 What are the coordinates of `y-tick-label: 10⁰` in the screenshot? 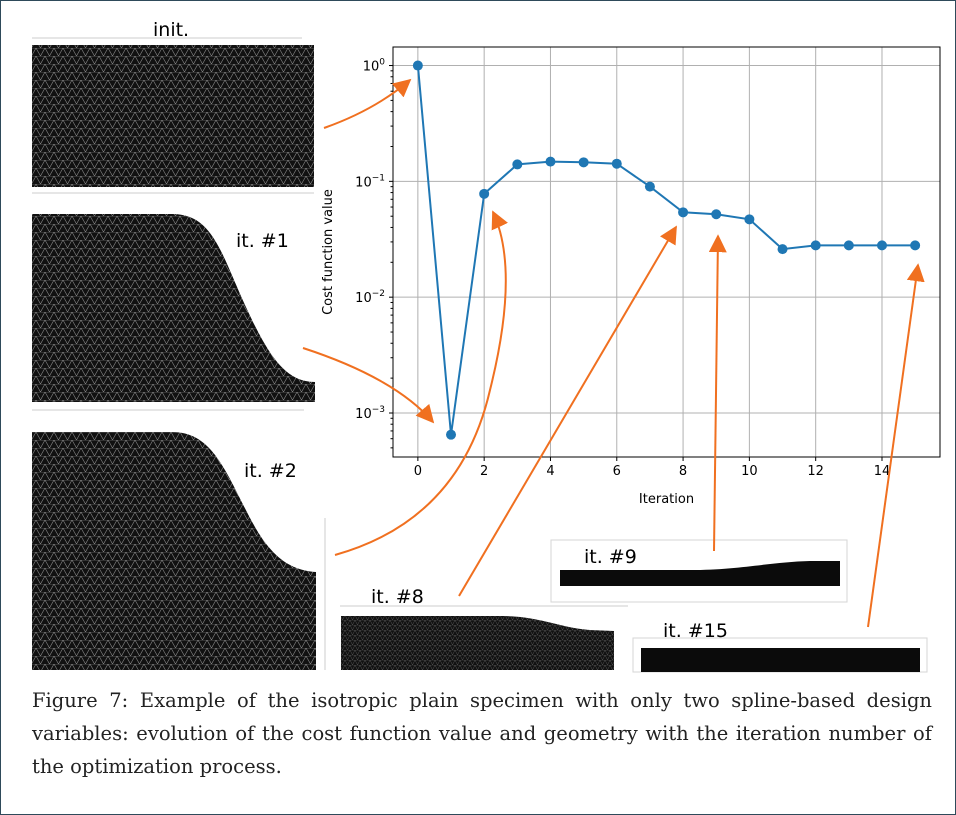 It's located at (374, 66).